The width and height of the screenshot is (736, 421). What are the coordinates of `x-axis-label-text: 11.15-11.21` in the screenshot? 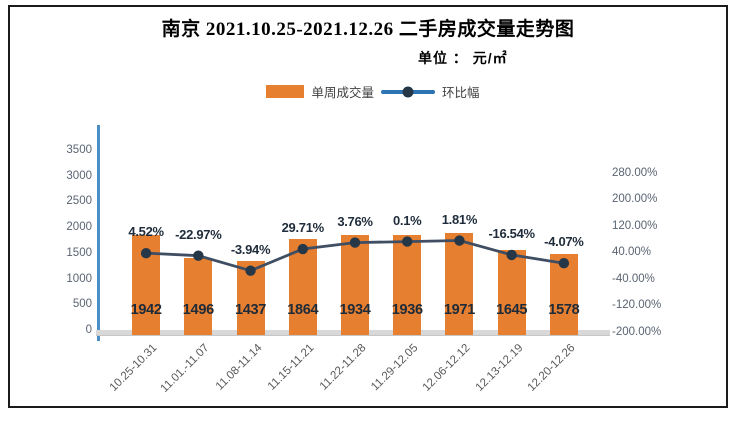 It's located at (291, 367).